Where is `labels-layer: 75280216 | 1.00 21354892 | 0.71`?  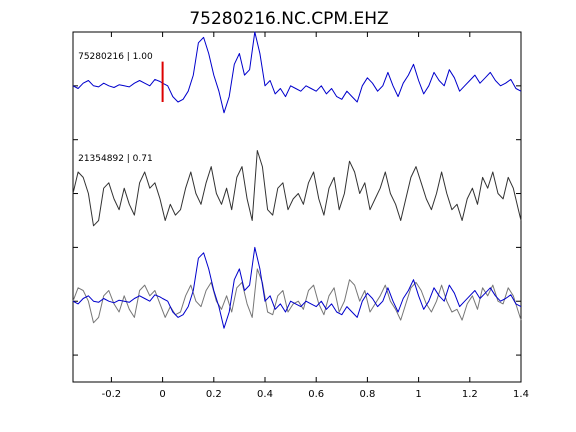
labels-layer: 75280216 | 1.00 21354892 | 0.71 is located at coordinates (115, 108).